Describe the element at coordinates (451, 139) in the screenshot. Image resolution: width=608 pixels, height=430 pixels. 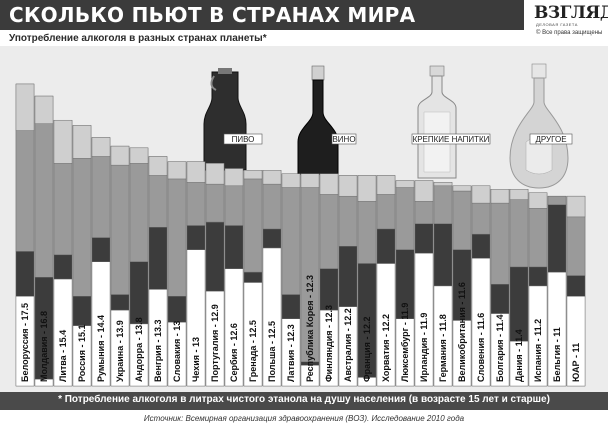
I see `legend-label-spirits: КРЕПКИЕ НАПИТКИ` at that location.